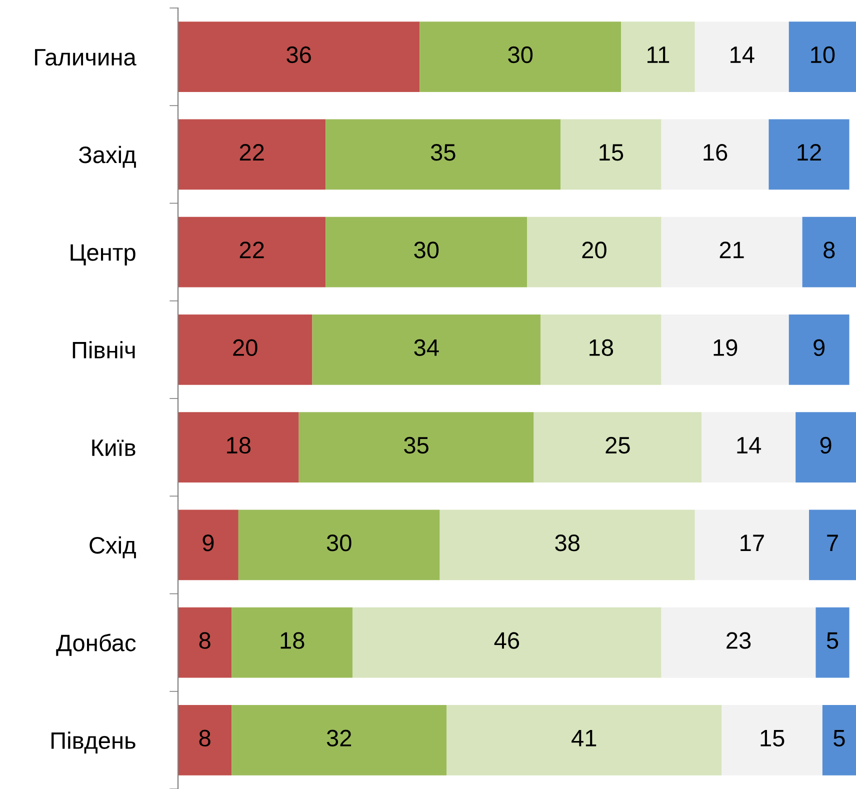 The image size is (856, 789). What do you see at coordinates (107, 157) in the screenshot?
I see `y-tick-label: Захід` at bounding box center [107, 157].